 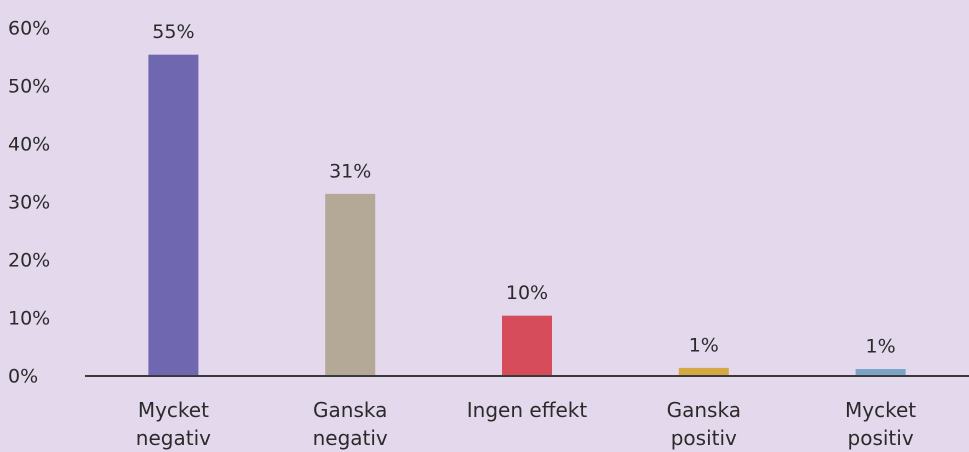 What do you see at coordinates (23, 377) in the screenshot?
I see `y-tick-label: 0%` at bounding box center [23, 377].